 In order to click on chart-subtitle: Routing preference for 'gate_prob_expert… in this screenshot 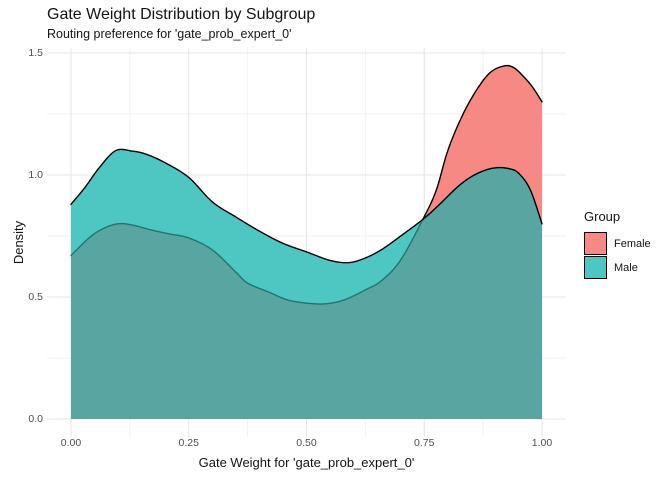, I will do `click(169, 34)`.